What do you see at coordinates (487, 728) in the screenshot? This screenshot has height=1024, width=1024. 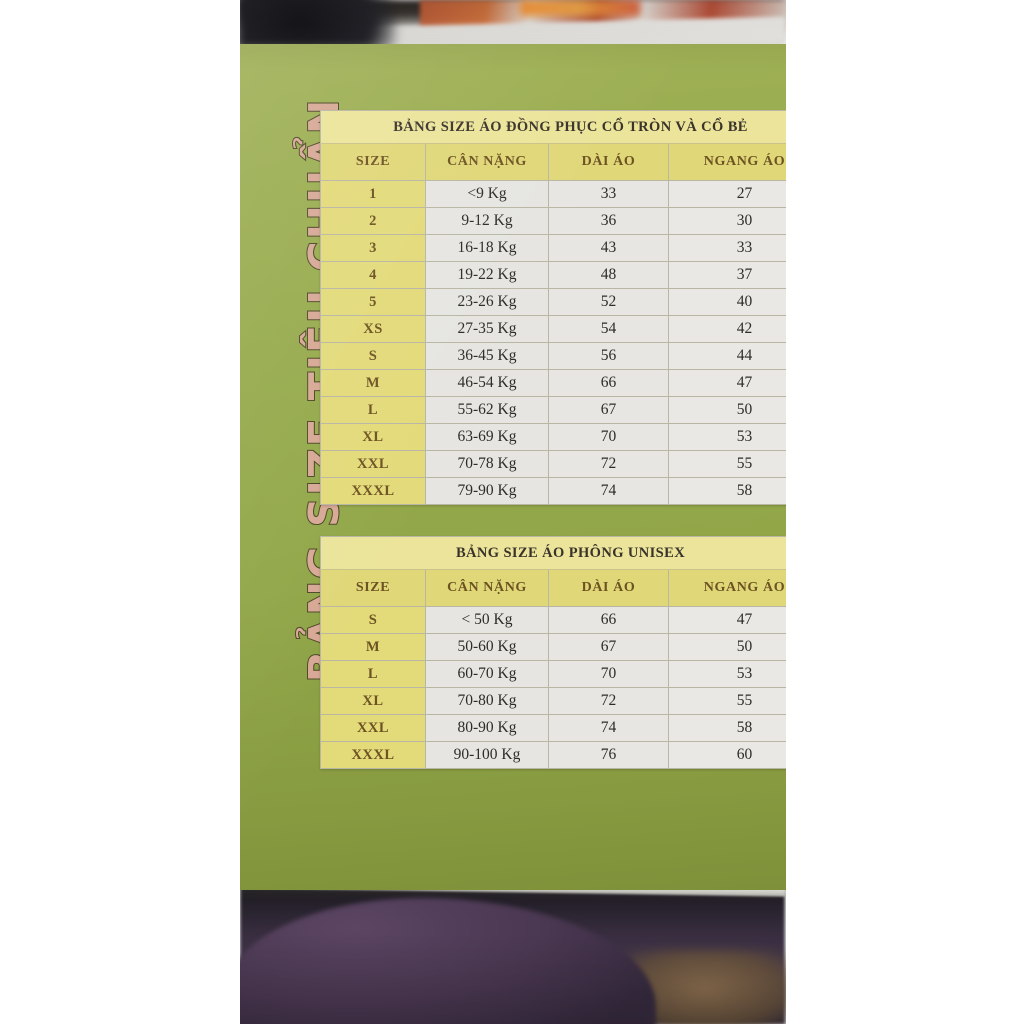 I see `cell-weight: 80-90 Kg` at bounding box center [487, 728].